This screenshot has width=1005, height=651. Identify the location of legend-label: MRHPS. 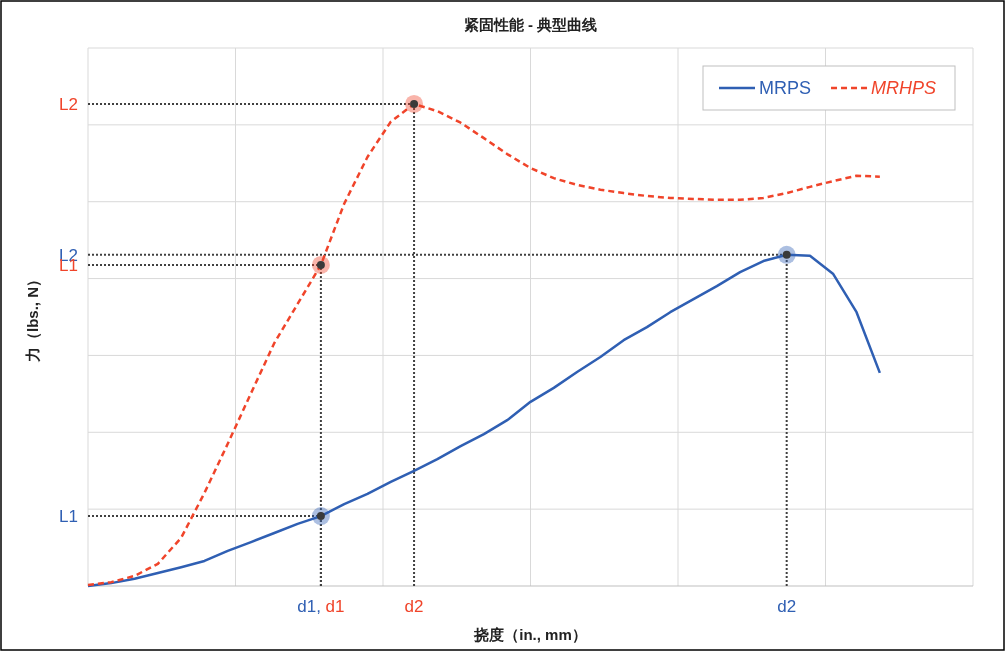
(904, 88).